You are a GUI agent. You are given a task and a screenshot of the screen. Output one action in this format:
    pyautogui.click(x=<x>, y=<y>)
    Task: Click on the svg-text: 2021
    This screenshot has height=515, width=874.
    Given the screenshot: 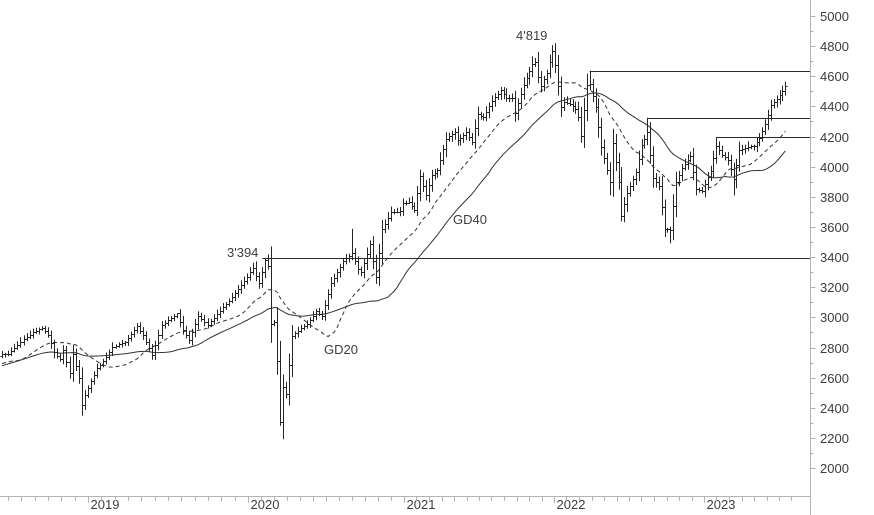 What is the action you would take?
    pyautogui.click(x=421, y=504)
    